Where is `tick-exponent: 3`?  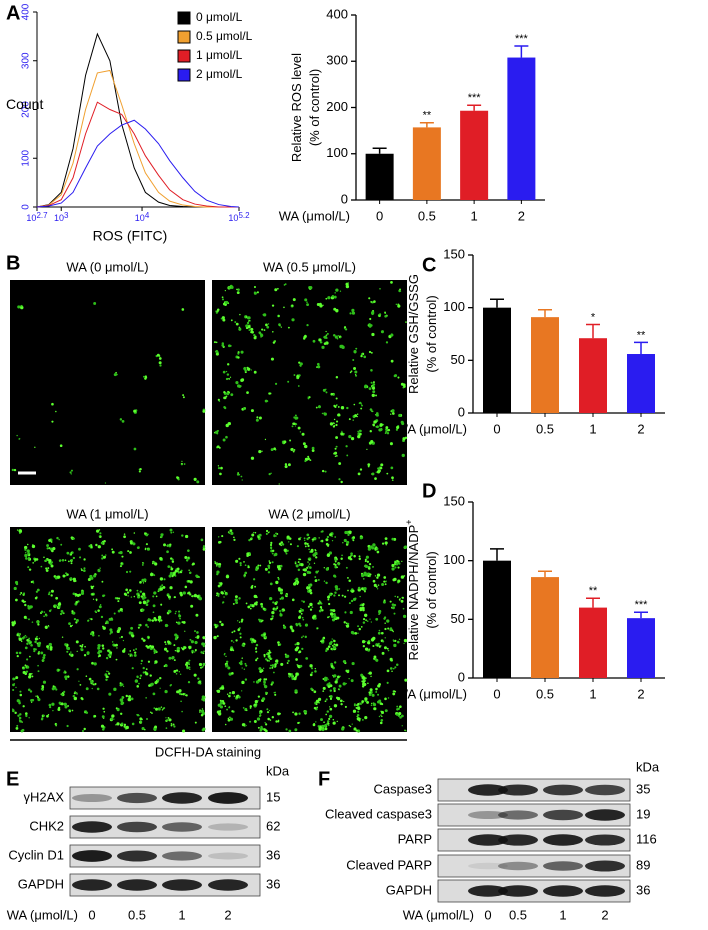
tick-exponent: 3 is located at coordinates (66, 215).